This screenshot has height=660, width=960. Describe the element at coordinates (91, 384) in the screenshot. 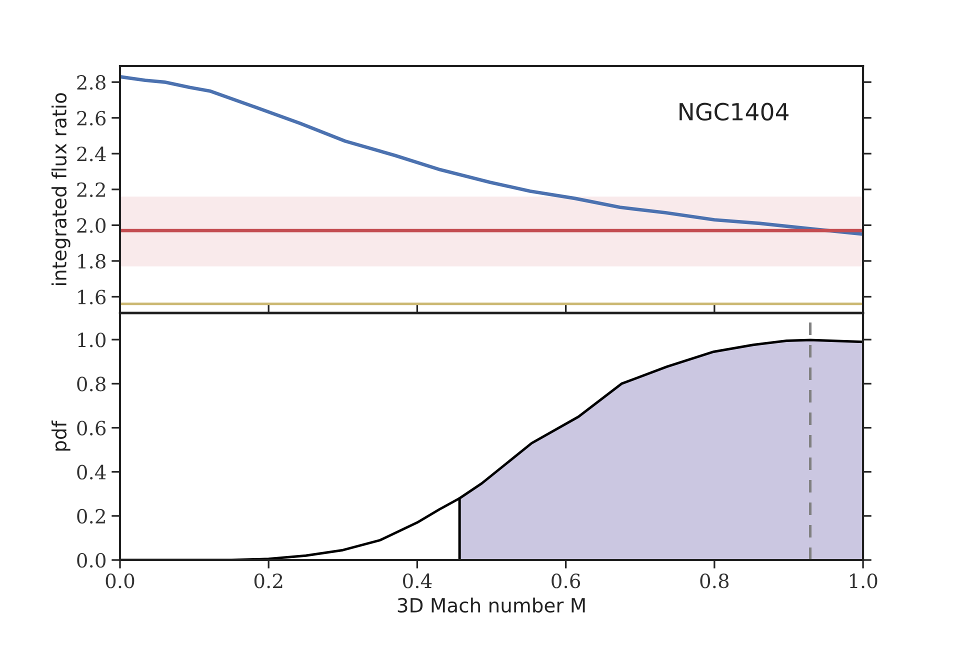

I see `y-tick-label: 0.8` at that location.